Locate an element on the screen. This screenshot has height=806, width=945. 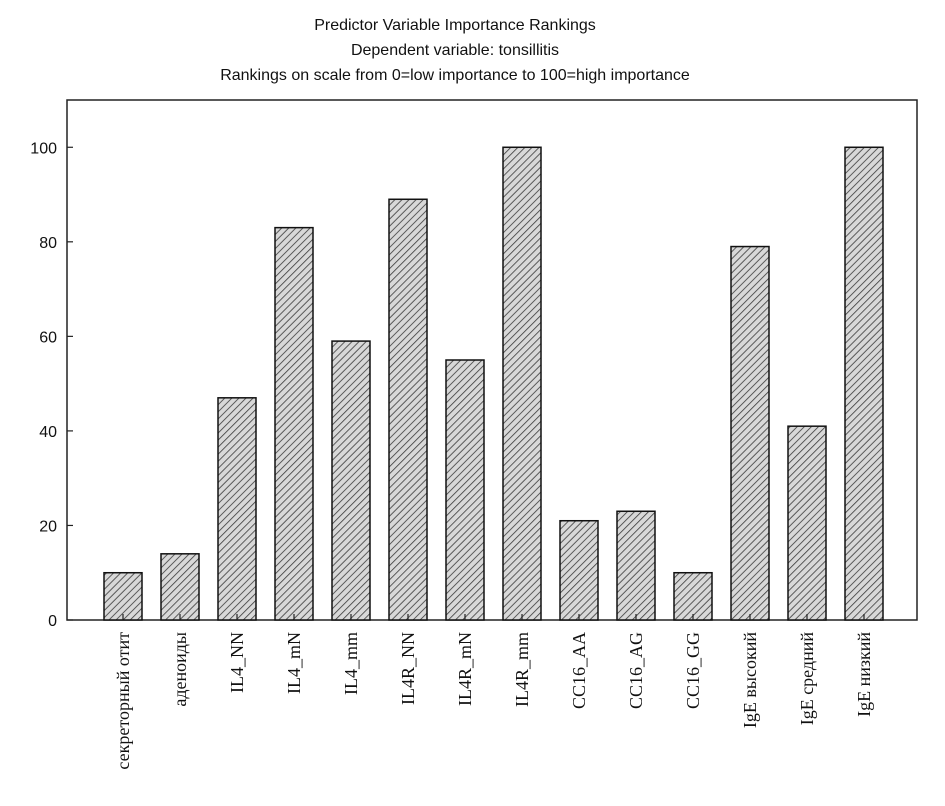
x-category-label: IL4R_NN is located at coordinates (408, 668).